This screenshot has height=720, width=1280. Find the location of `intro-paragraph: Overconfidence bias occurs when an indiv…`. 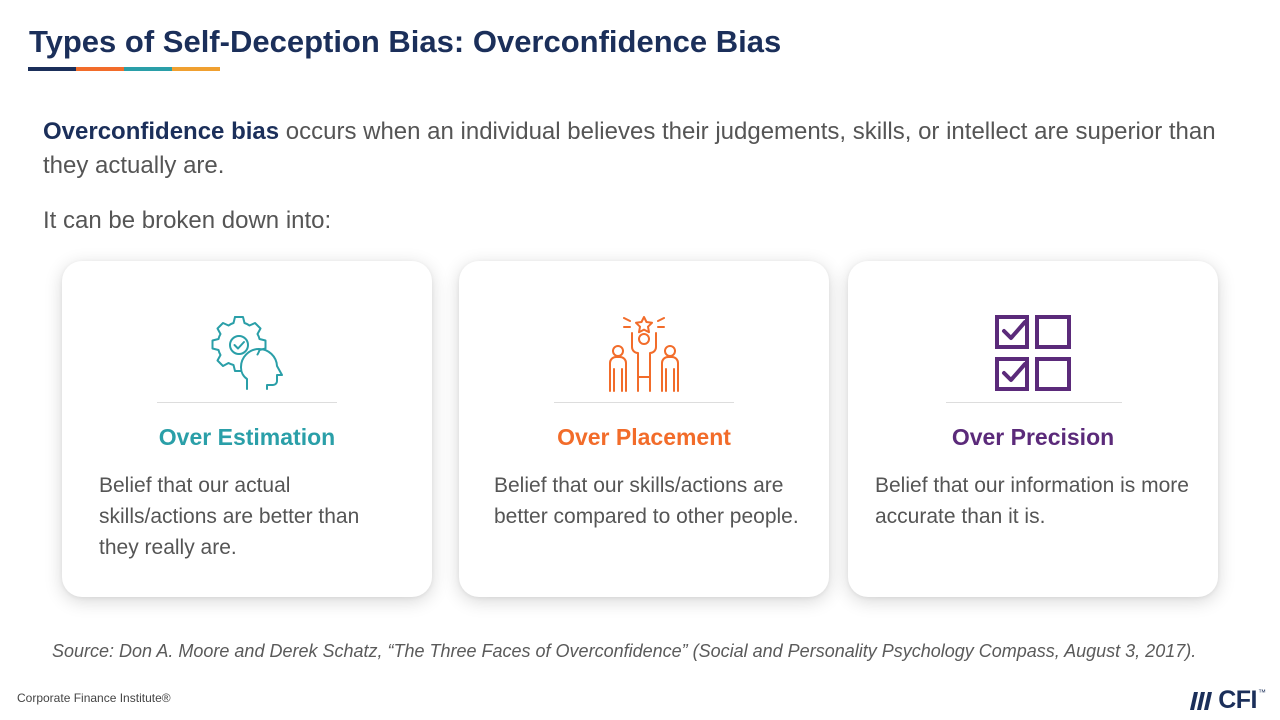

intro-paragraph: Overconfidence bias occurs when an indiv… is located at coordinates (643, 149).